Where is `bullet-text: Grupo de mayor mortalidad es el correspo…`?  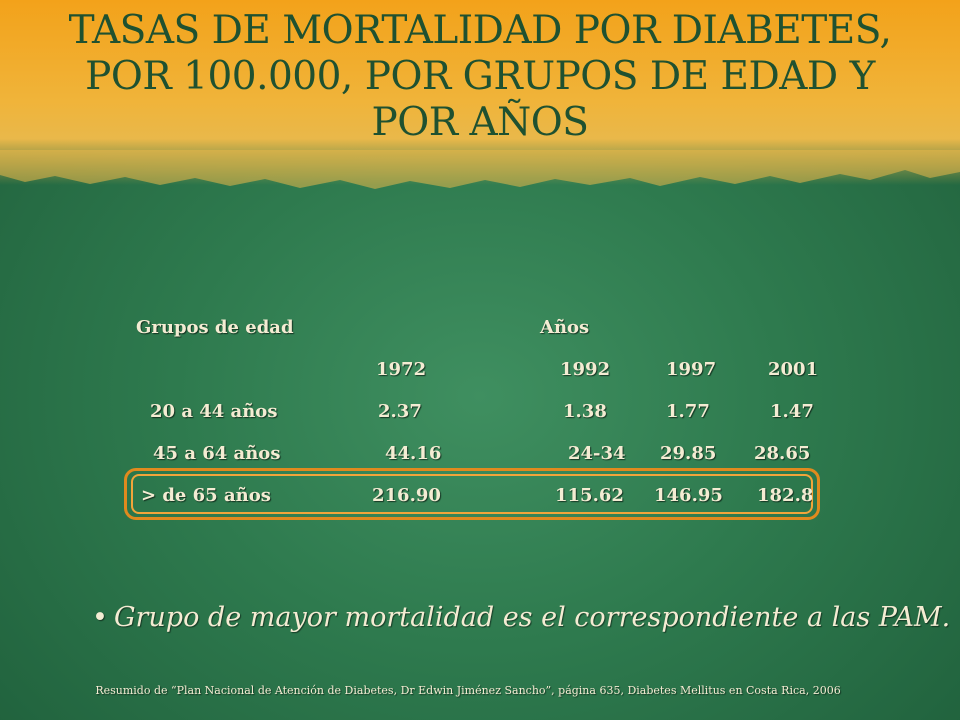 bullet-text: Grupo de mayor mortalidad es el correspo… is located at coordinates (532, 617).